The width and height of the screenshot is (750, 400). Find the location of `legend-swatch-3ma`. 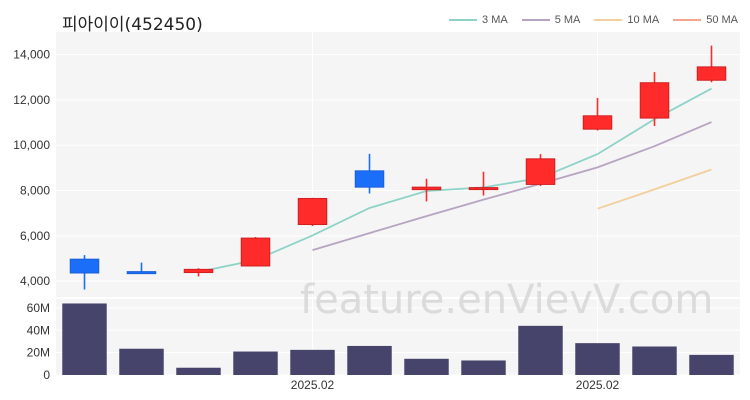

legend-swatch-3ma is located at coordinates (463, 20).